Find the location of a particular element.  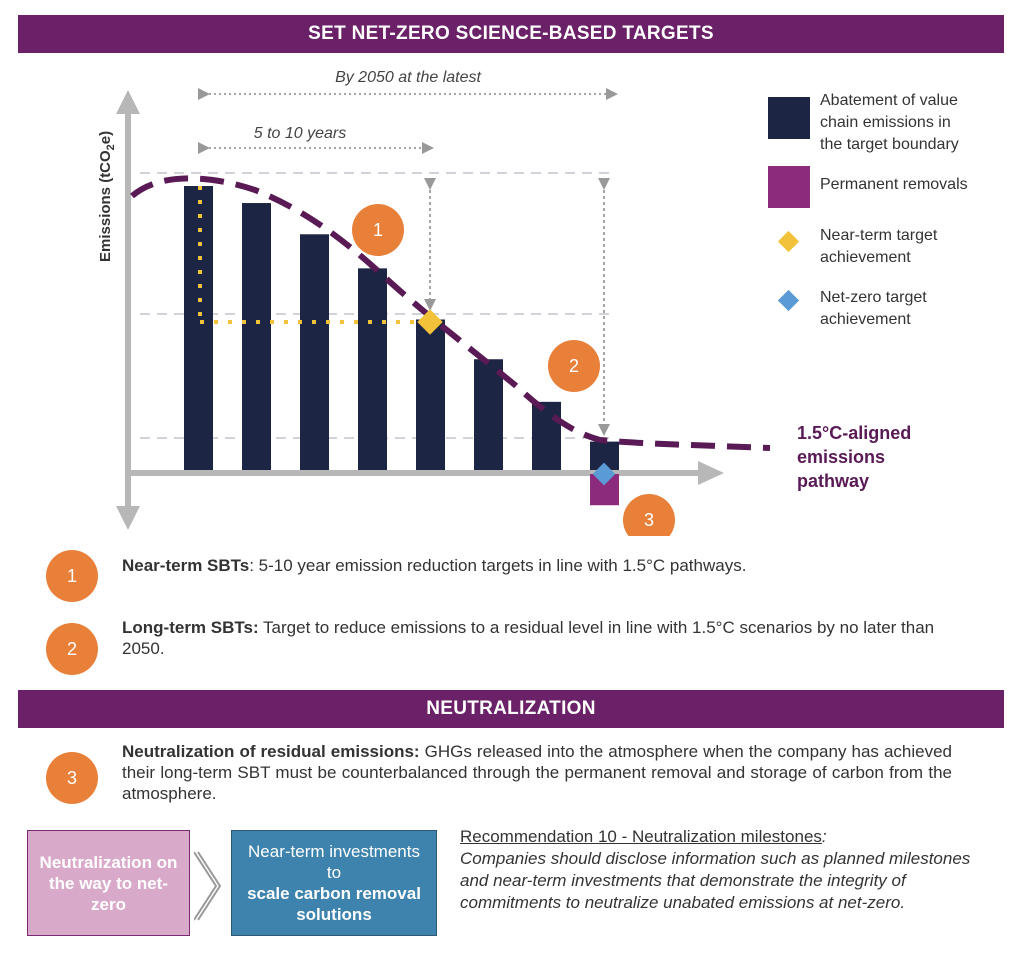

section-header-targets-text: SET NET-ZERO SCIENCE-BASED TARGETS is located at coordinates (511, 33).